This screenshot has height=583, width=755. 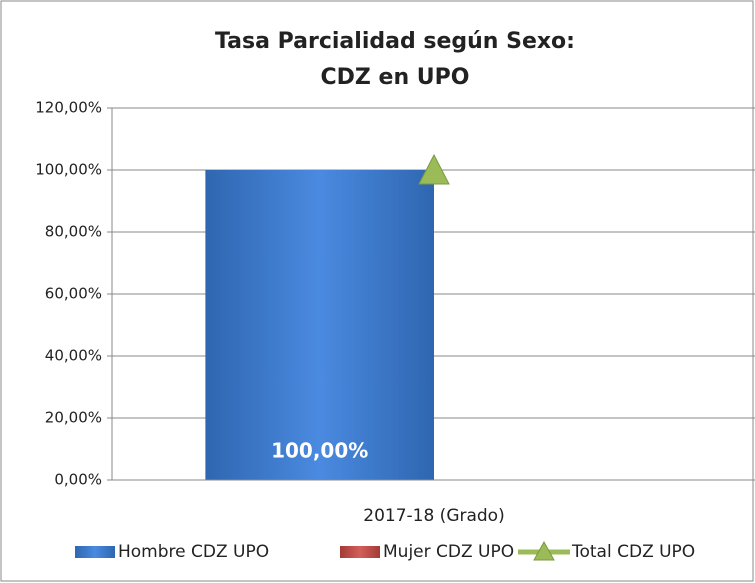 I want to click on y-tick-label: 60,00%, so click(x=73, y=294).